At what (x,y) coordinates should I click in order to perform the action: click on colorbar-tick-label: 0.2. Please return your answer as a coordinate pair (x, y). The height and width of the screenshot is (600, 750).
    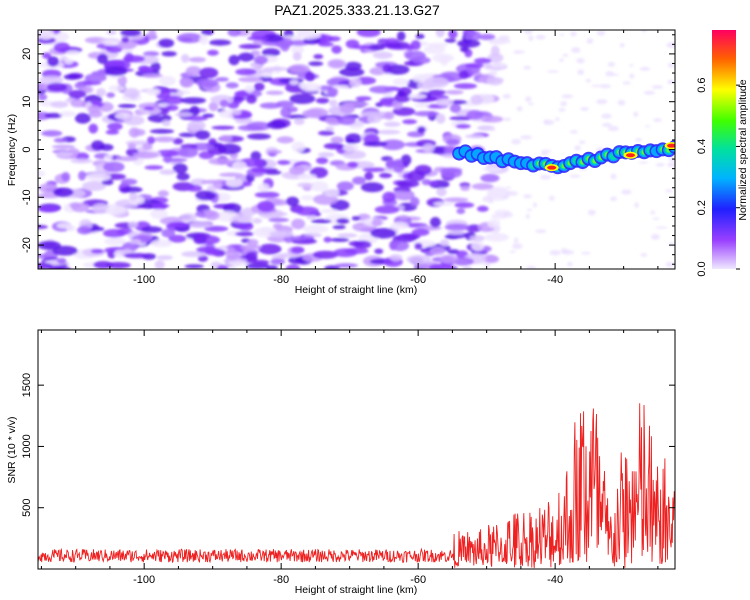
    Looking at the image, I should click on (702, 207).